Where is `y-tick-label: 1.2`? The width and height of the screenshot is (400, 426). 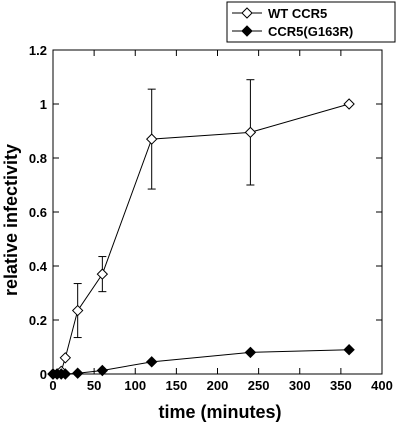 y-tick-label: 1.2 is located at coordinates (38, 50).